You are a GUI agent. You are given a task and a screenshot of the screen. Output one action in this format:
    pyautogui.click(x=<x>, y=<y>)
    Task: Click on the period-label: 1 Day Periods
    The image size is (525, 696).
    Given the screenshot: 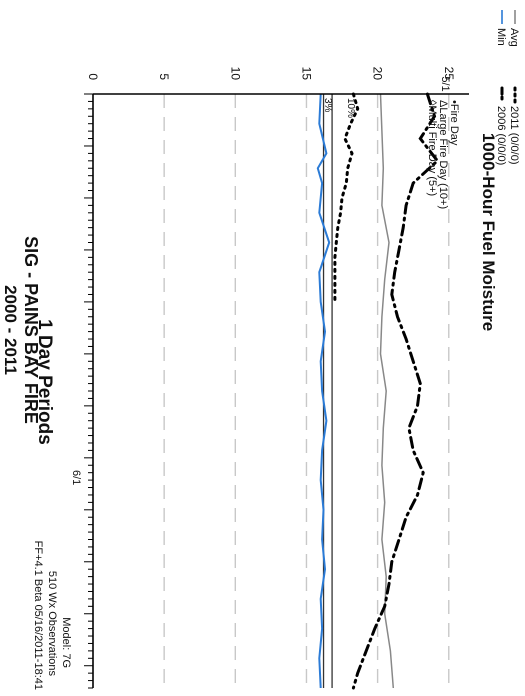 What is the action you would take?
    pyautogui.click(x=44, y=382)
    